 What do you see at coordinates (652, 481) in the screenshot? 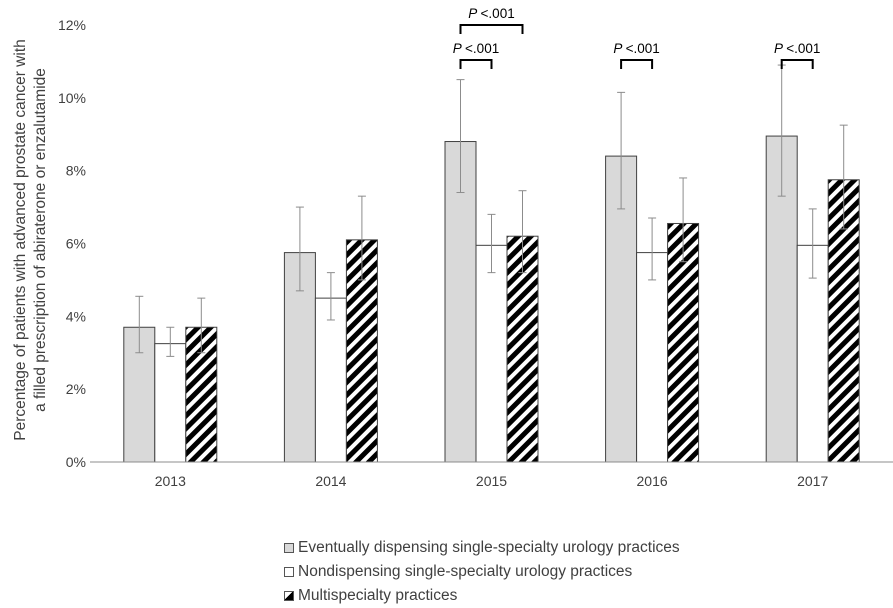
I see `x-tick-label: 2016` at bounding box center [652, 481].